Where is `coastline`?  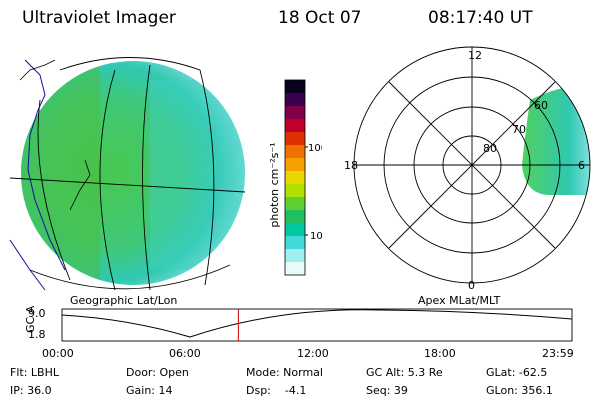 coastline is located at coordinates (37, 175).